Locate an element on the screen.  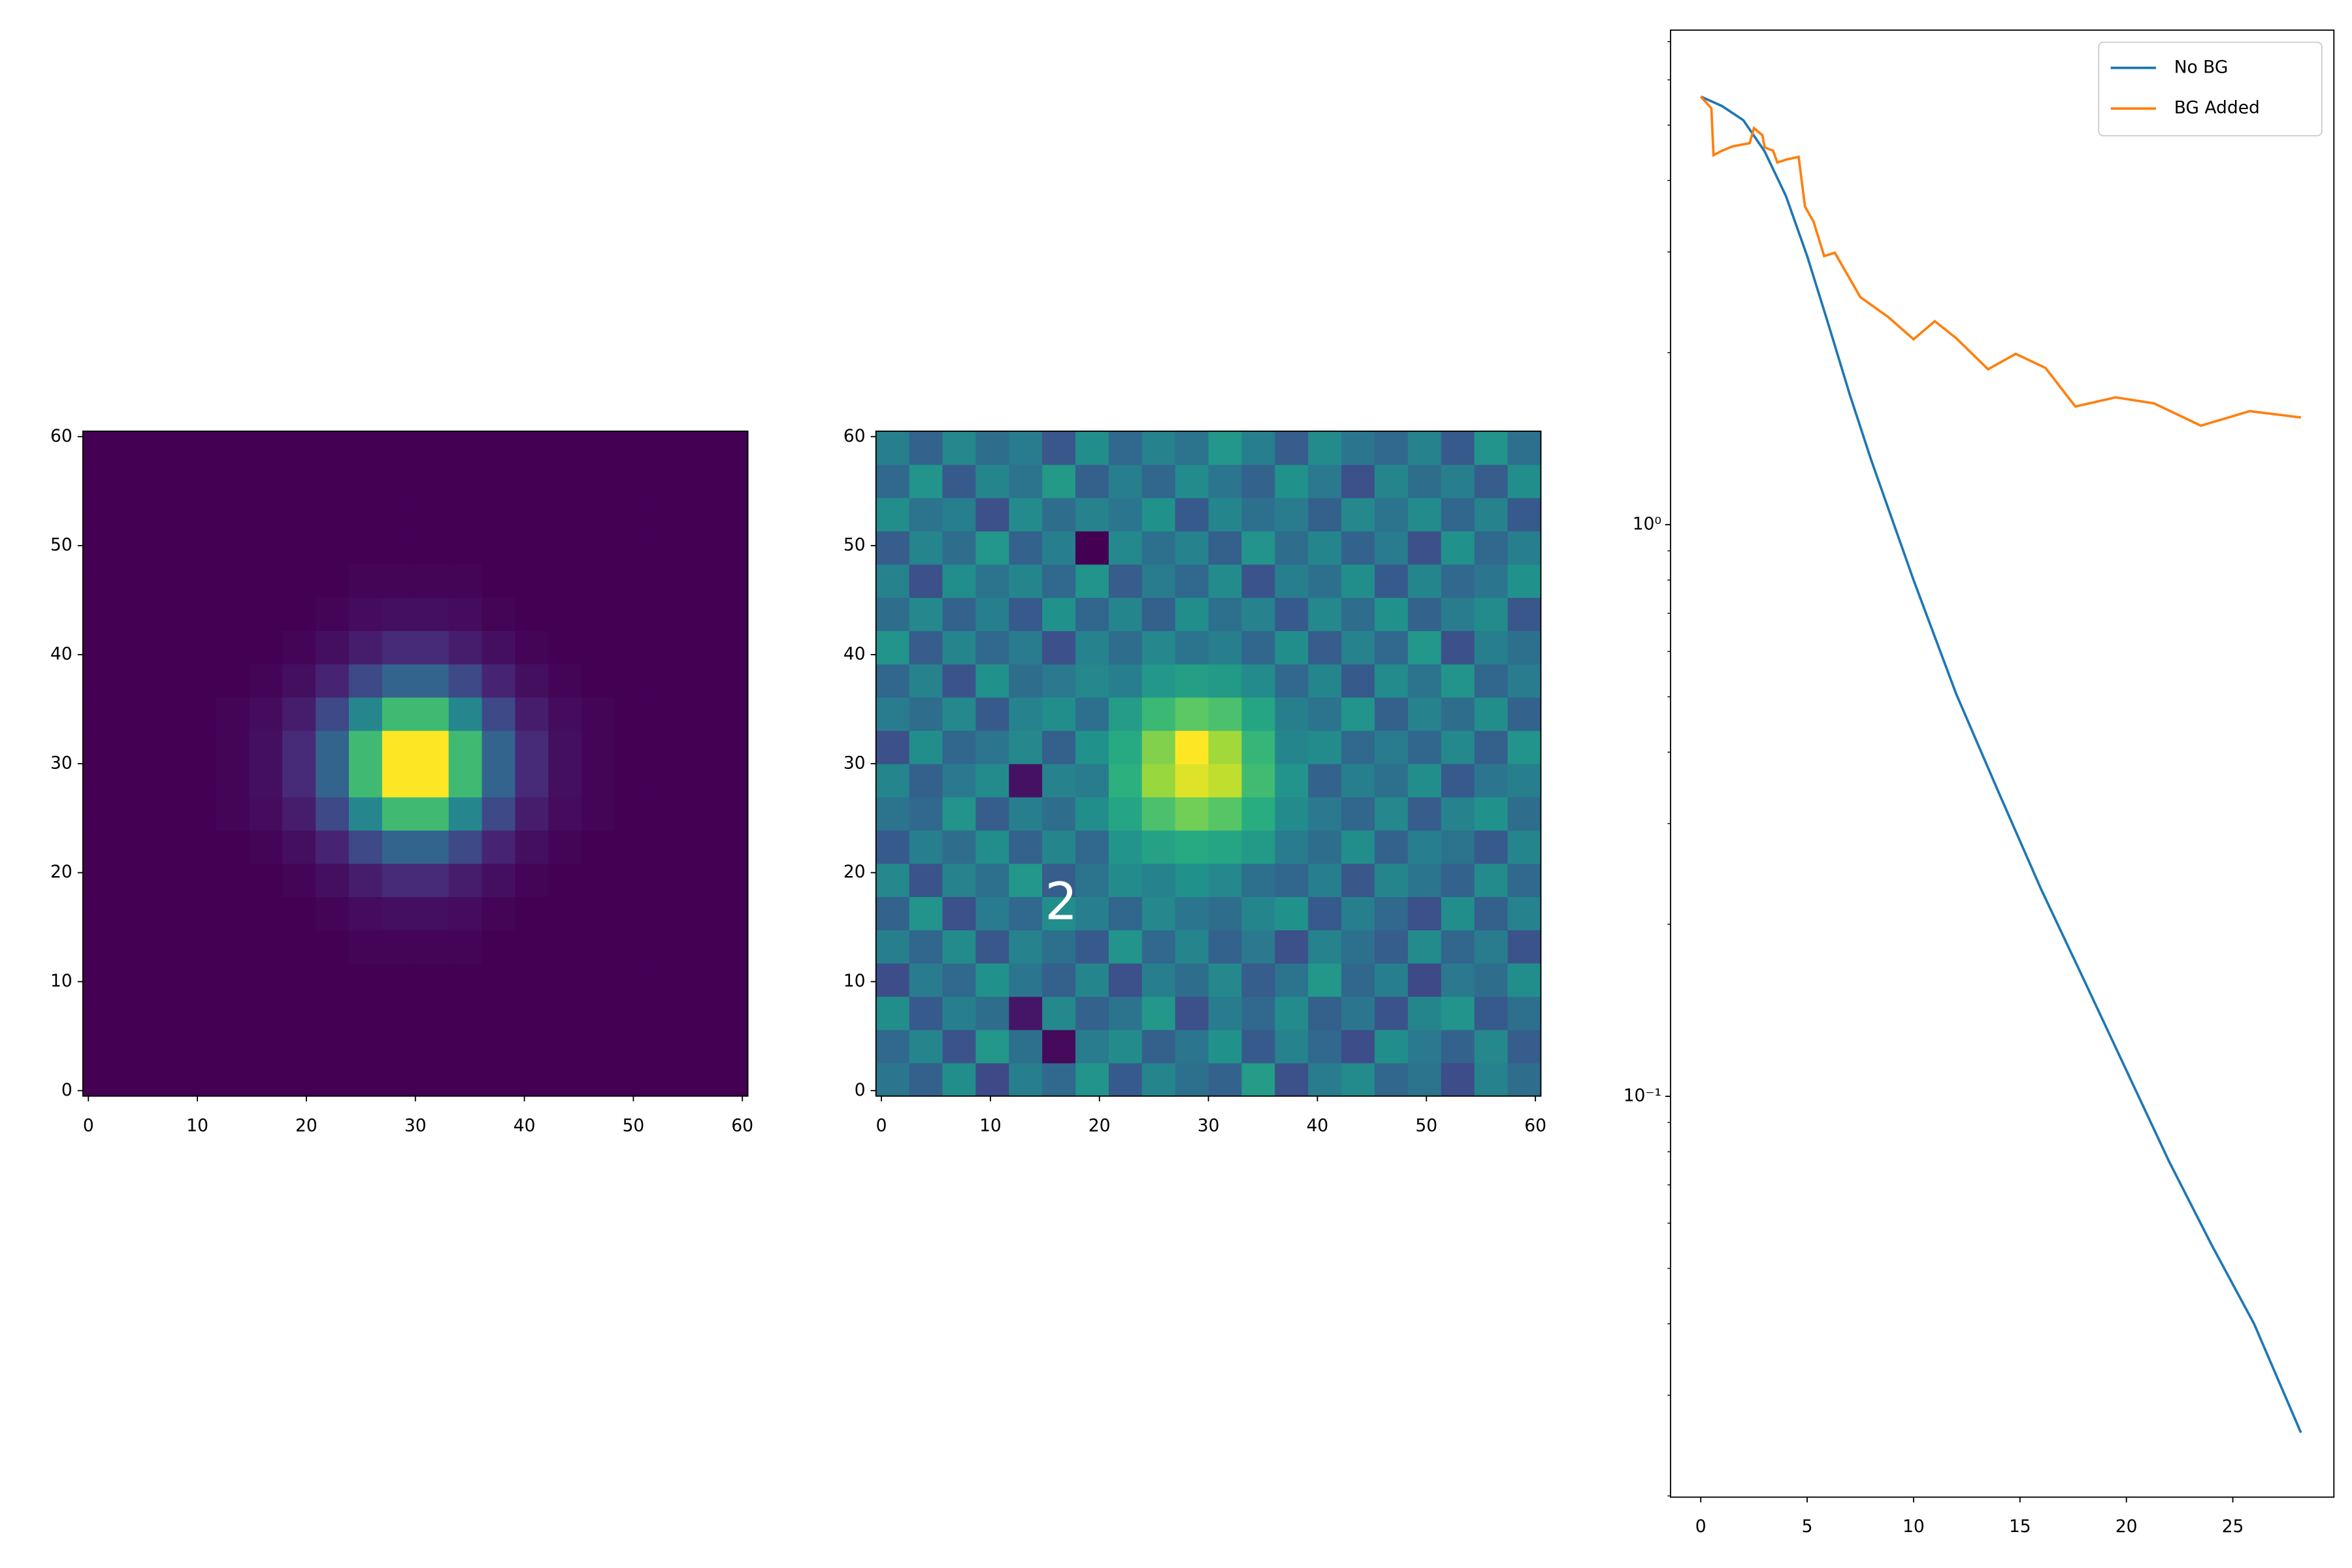
y-tick-label: 20 is located at coordinates (854, 872).